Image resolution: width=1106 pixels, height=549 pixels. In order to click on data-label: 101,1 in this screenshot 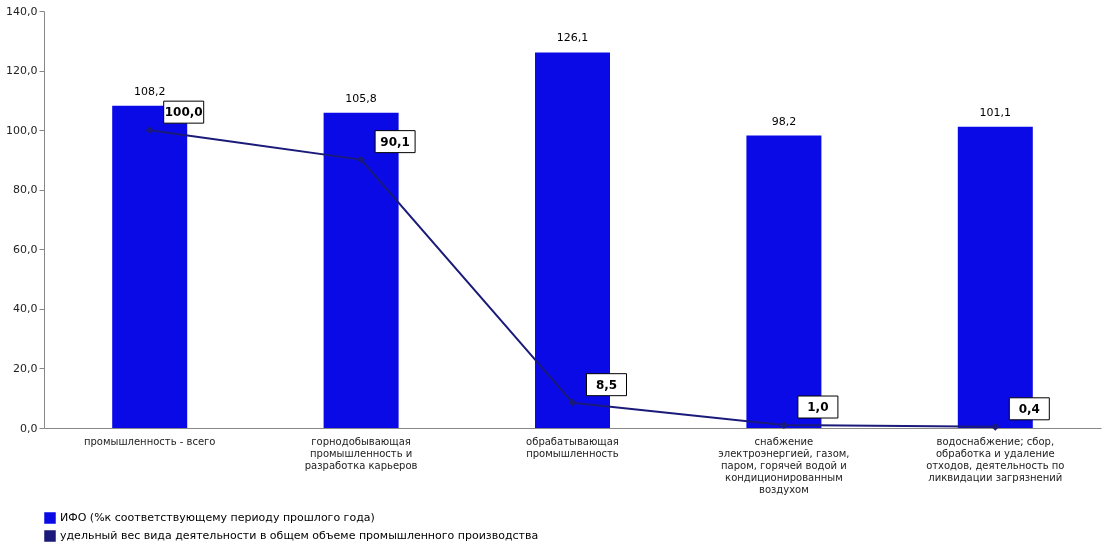, I will do `click(995, 112)`.